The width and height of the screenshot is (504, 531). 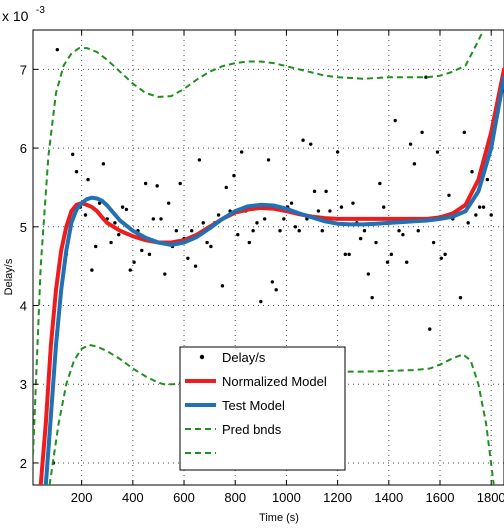 I want to click on x-axis-label: Time (s), so click(x=279, y=518).